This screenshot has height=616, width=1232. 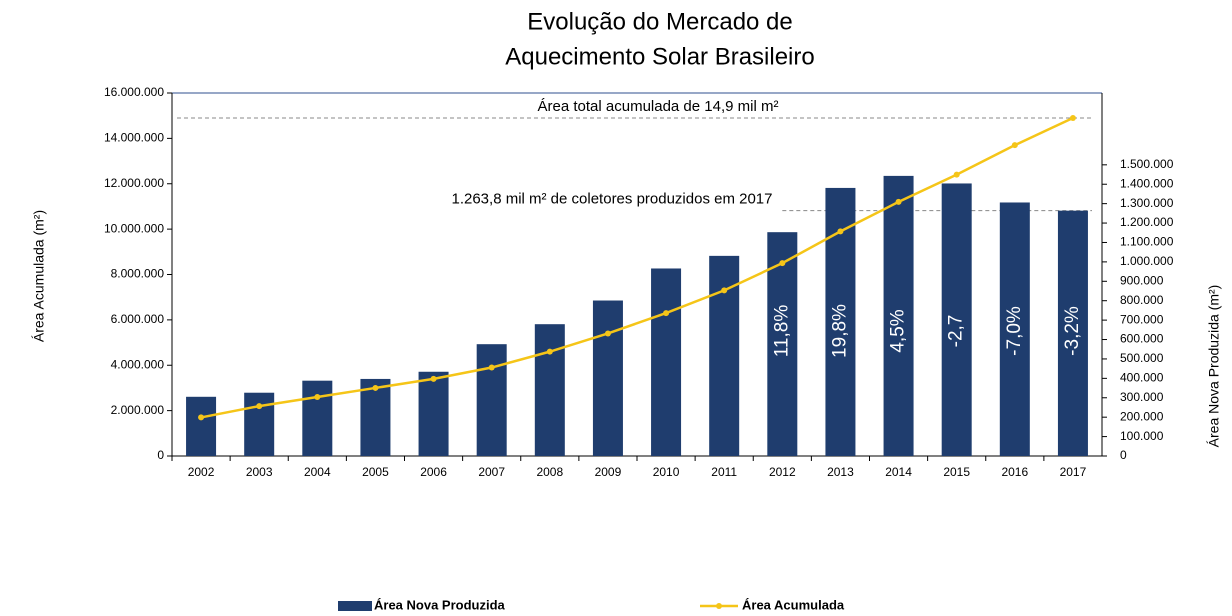 What do you see at coordinates (898, 472) in the screenshot?
I see `x-tick-label: 2014` at bounding box center [898, 472].